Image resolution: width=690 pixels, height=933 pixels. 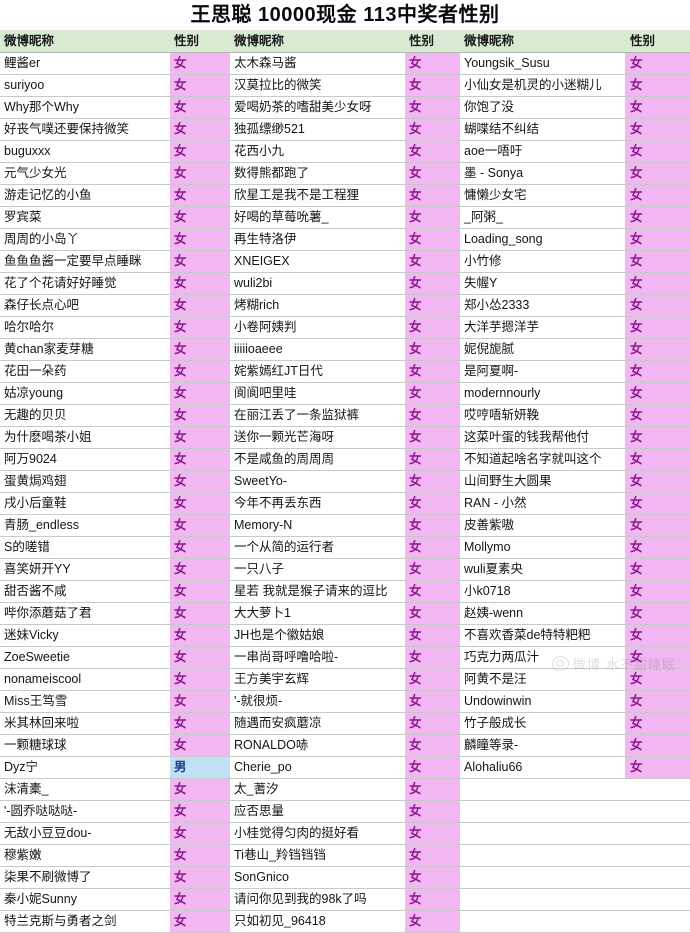 What do you see at coordinates (85, 239) in the screenshot?
I see `nickname-cell: 周周的小岛丫` at bounding box center [85, 239].